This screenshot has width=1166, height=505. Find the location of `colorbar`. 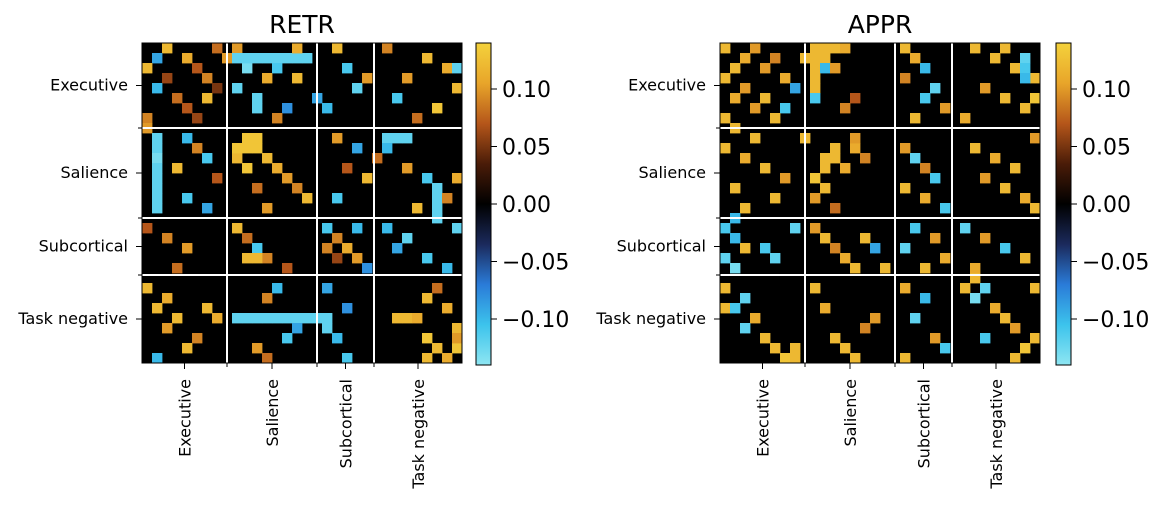

colorbar is located at coordinates (1063, 204).